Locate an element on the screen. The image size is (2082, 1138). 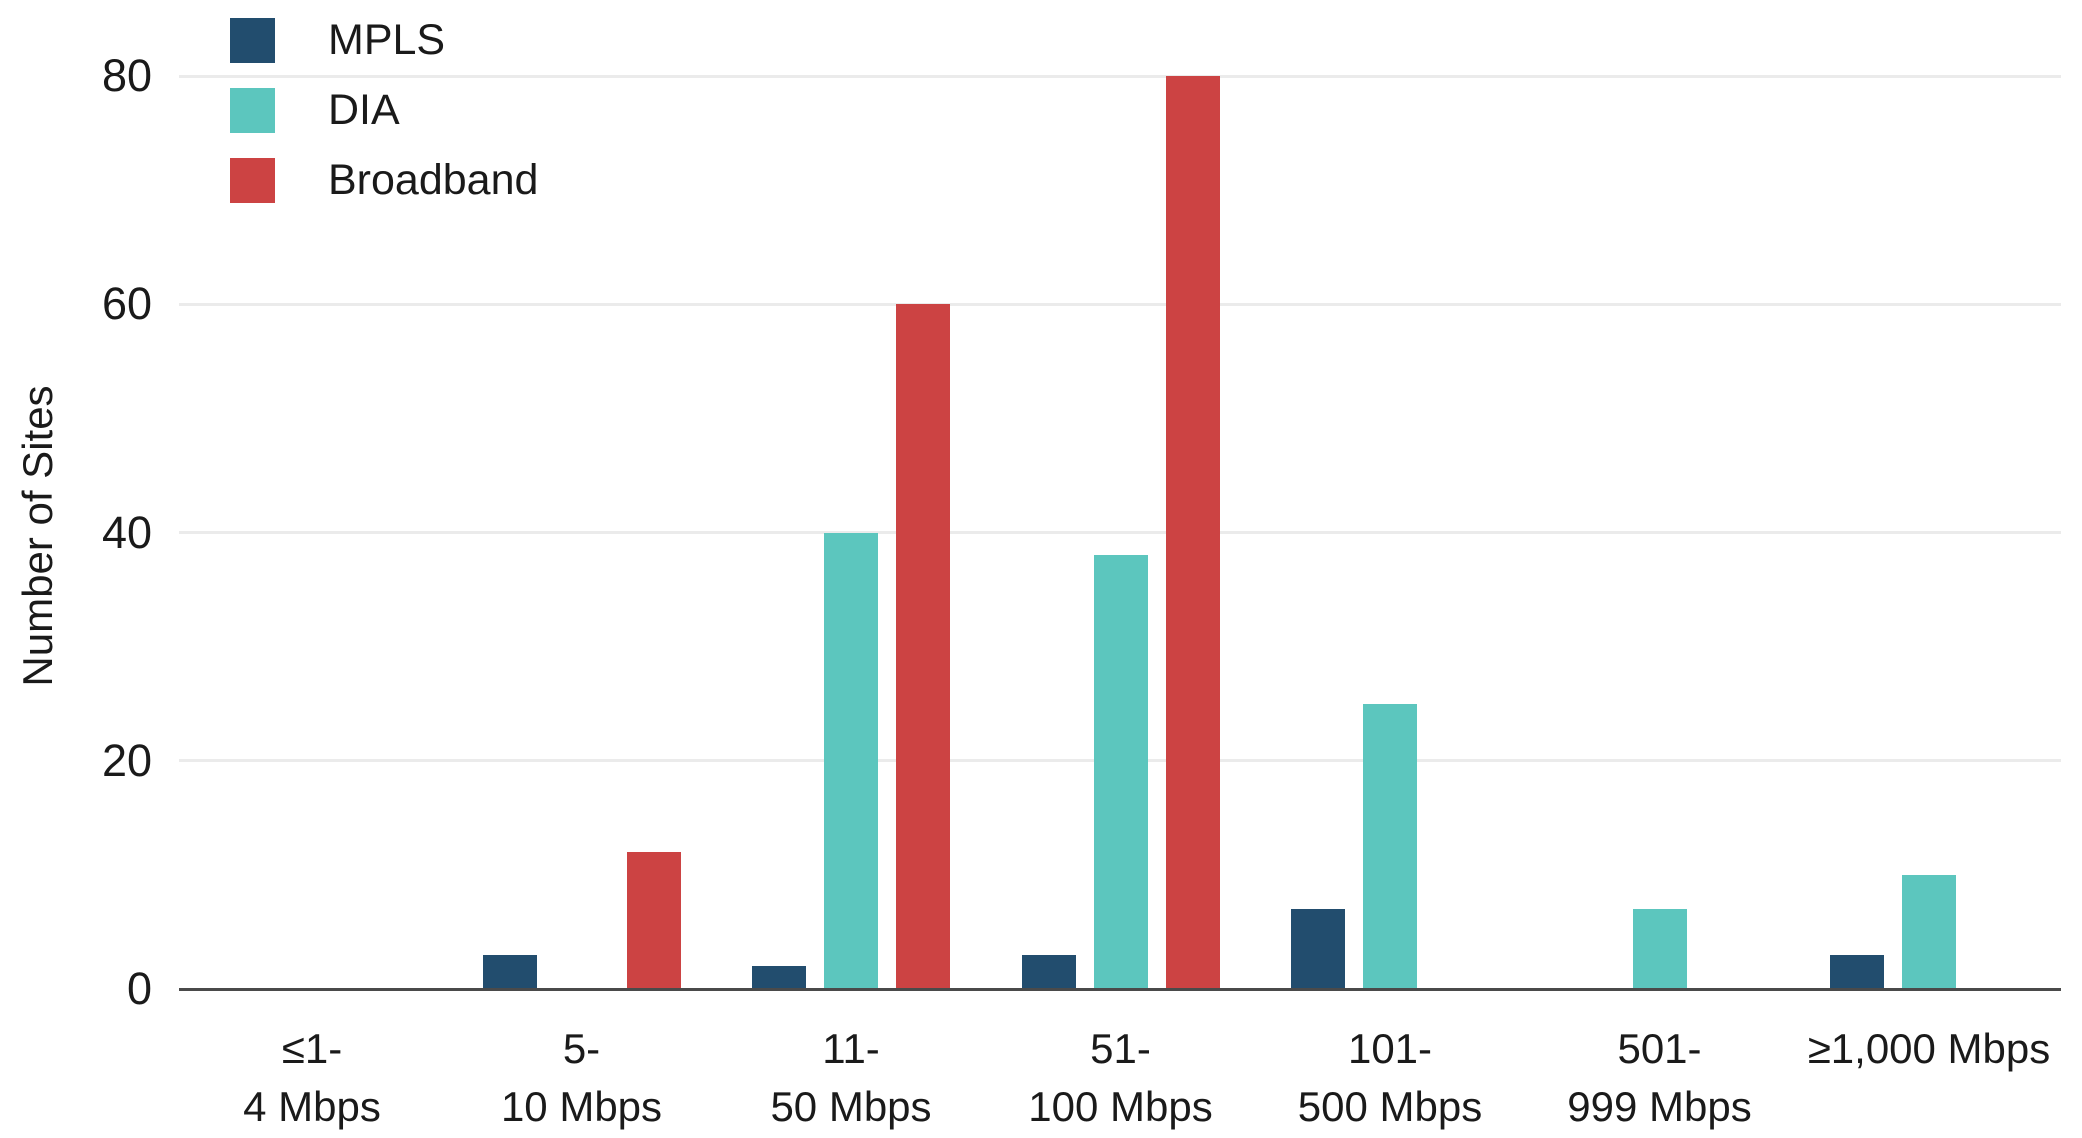
y-tick-label: 60 is located at coordinates (126, 304).